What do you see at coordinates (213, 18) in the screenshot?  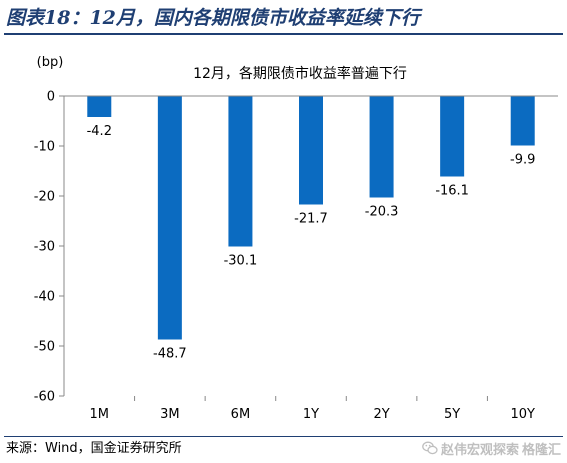 I see `figure-title: 图表18：12月，国内各期限债市收益率延续下行` at bounding box center [213, 18].